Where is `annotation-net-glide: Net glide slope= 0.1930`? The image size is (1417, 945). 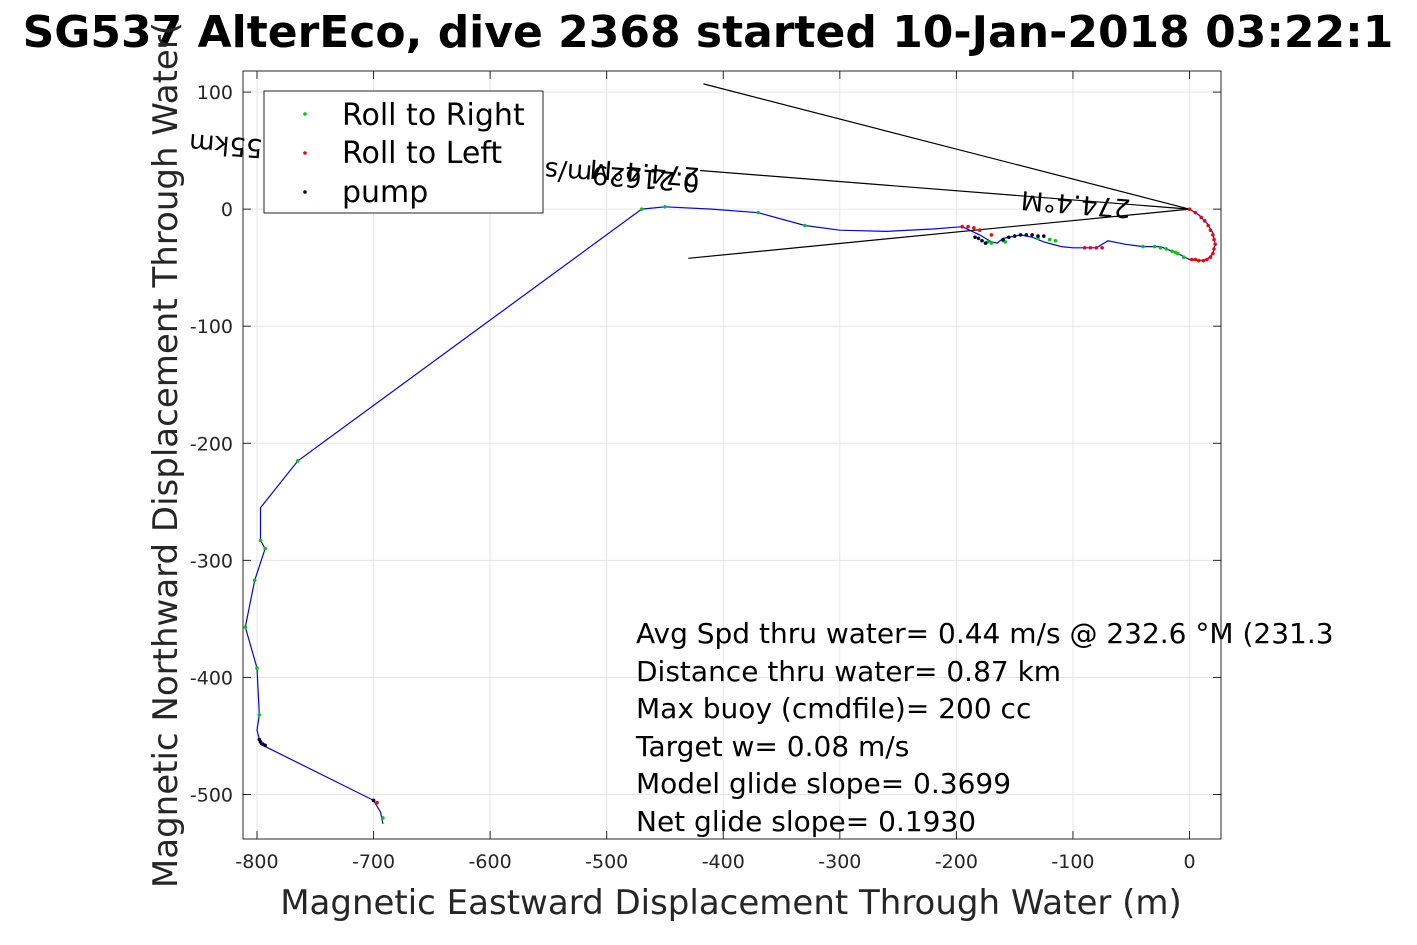
annotation-net-glide: Net glide slope= 0.1930 is located at coordinates (806, 821).